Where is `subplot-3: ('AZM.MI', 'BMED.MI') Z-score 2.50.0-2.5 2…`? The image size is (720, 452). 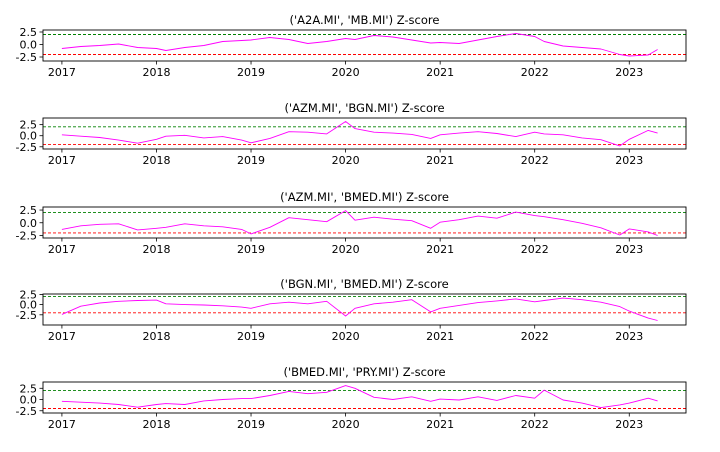
subplot-3: ('AZM.MI', 'BMED.MI') Z-score 2.50.0-2.5 2… is located at coordinates (351, 223).